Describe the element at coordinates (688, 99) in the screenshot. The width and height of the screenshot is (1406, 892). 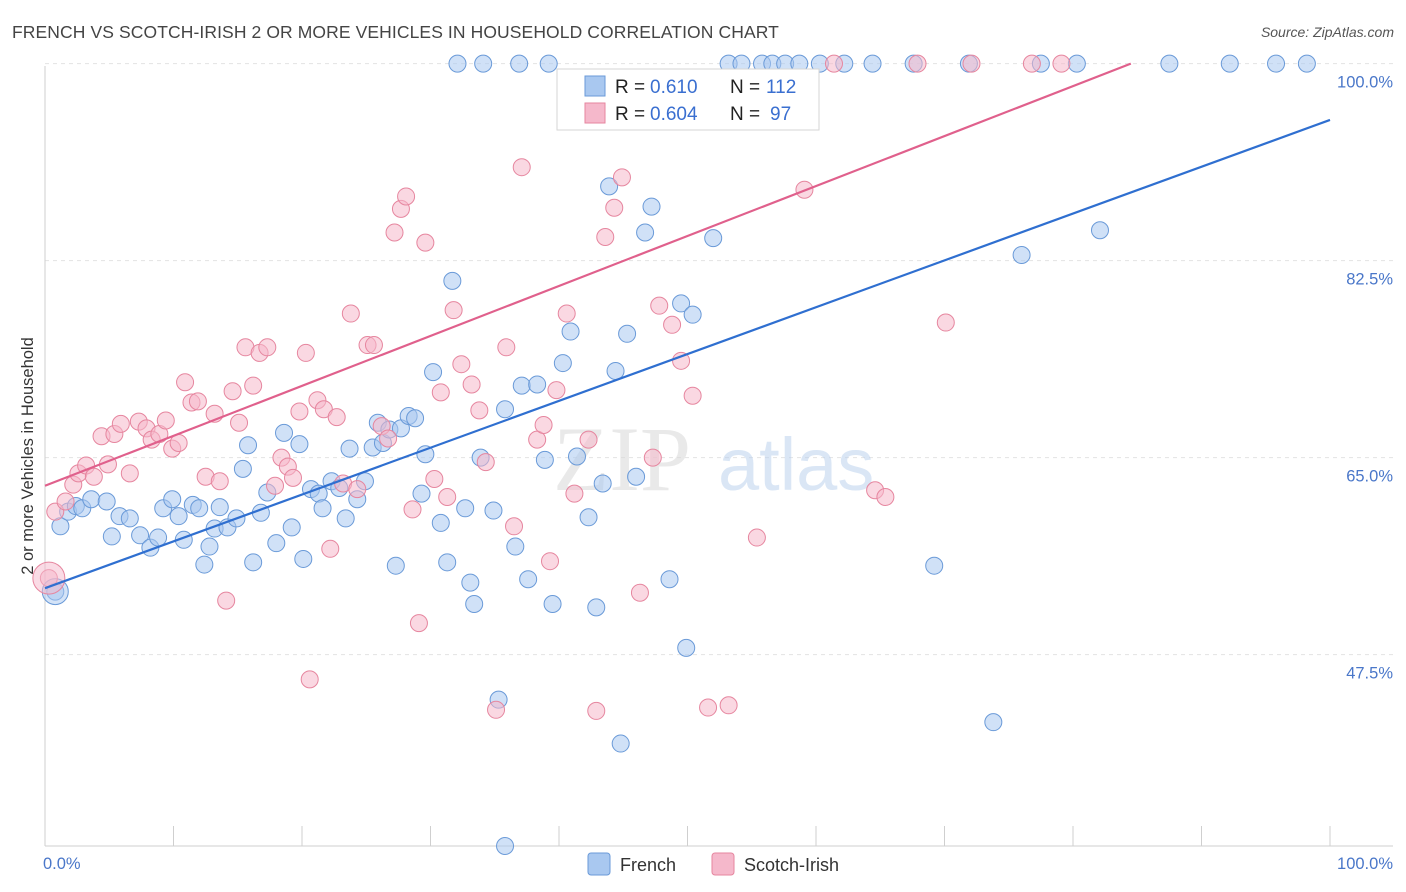
I see `stats-legend: R = 0.610 N = 112 R = 0.604 N = 97` at that location.